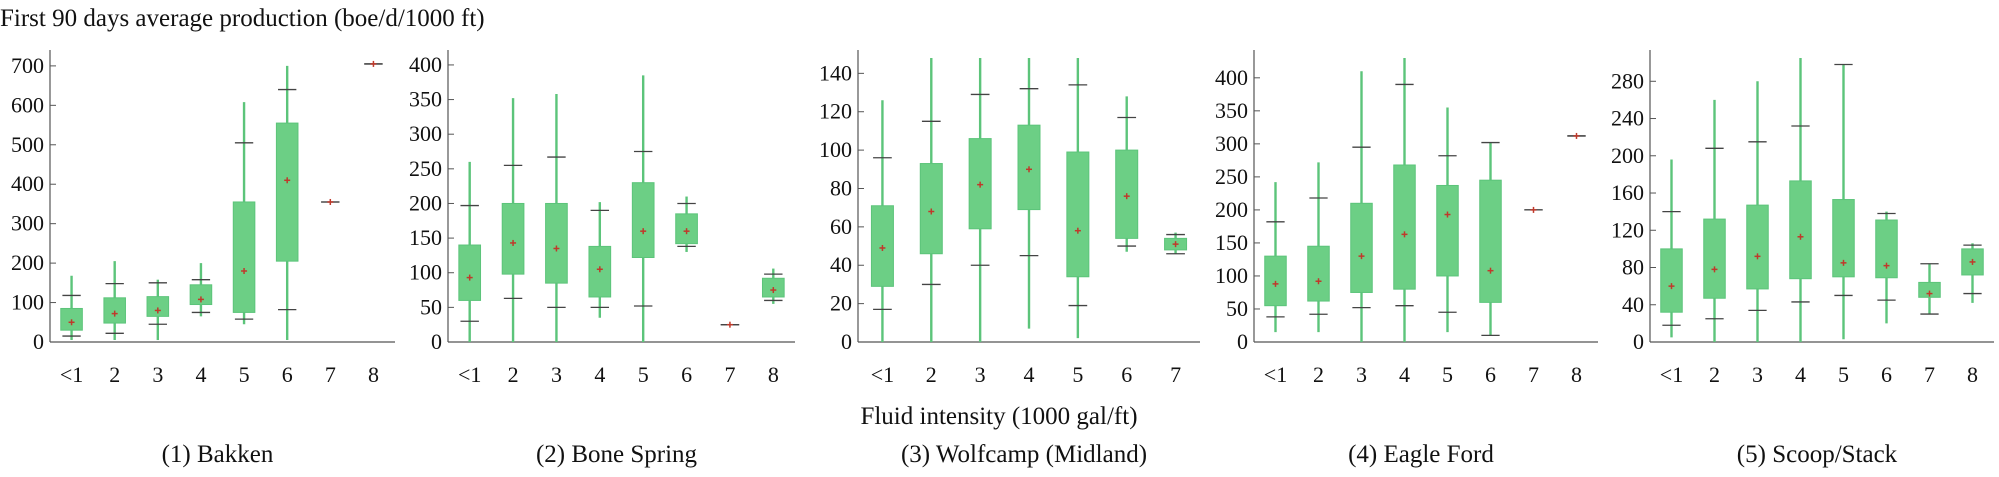 This screenshot has height=477, width=1999. I want to click on y-tick-label: 500, so click(27, 144).